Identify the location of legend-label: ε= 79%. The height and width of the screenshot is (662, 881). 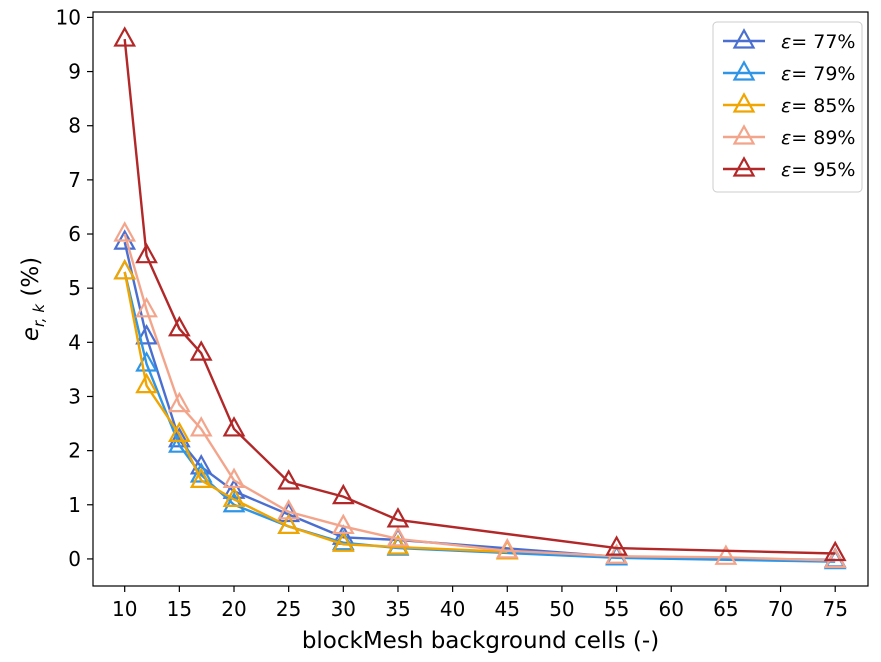
(818, 74).